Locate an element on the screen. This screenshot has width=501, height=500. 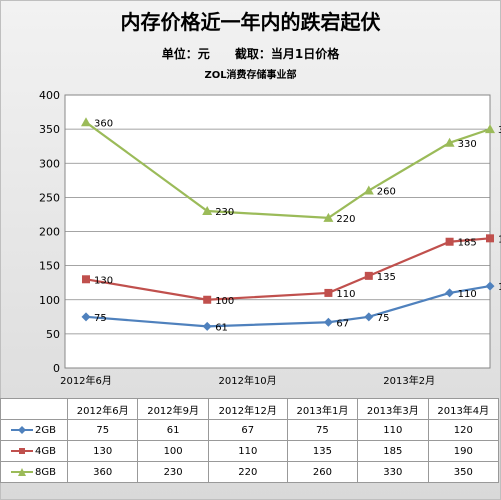
table-cell: 190 is located at coordinates (463, 451).